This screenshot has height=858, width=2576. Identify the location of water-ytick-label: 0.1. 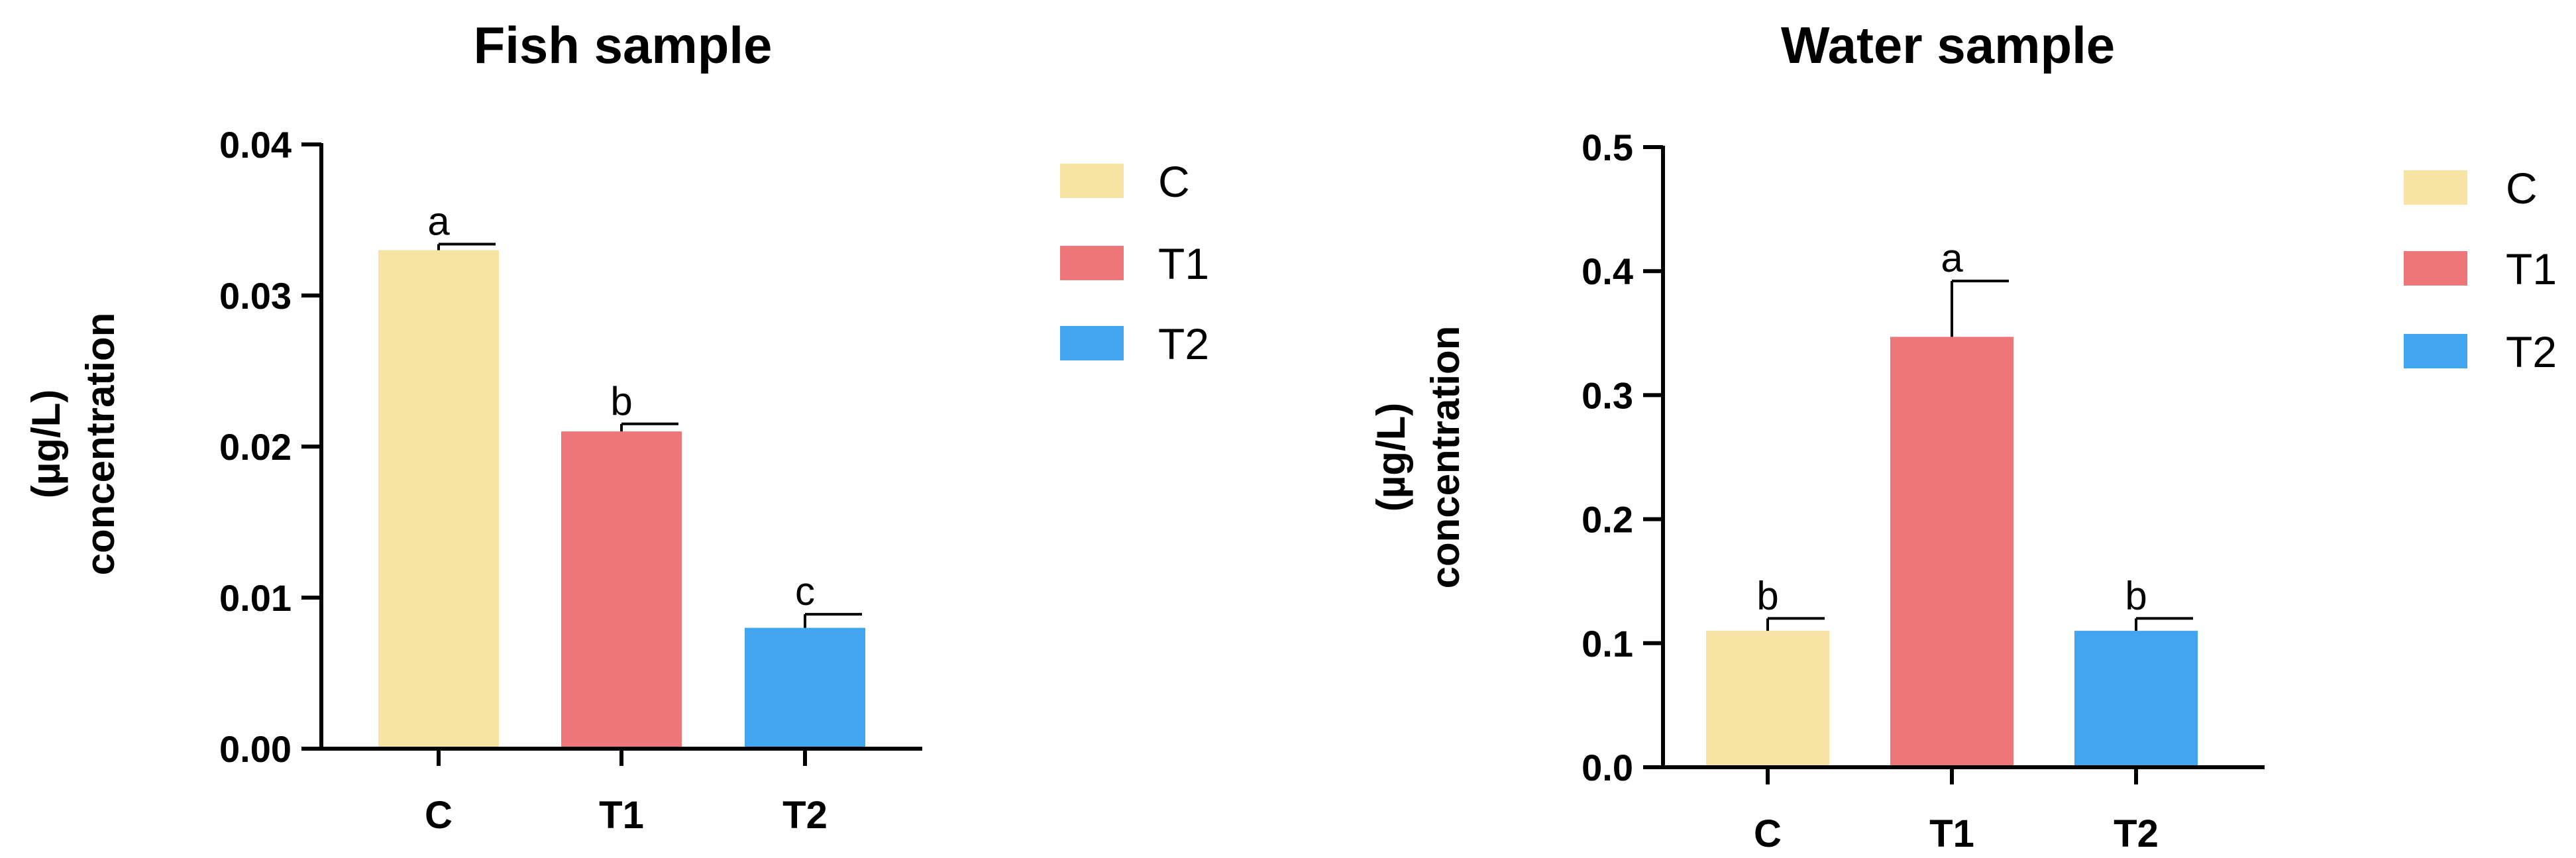
(1607, 644).